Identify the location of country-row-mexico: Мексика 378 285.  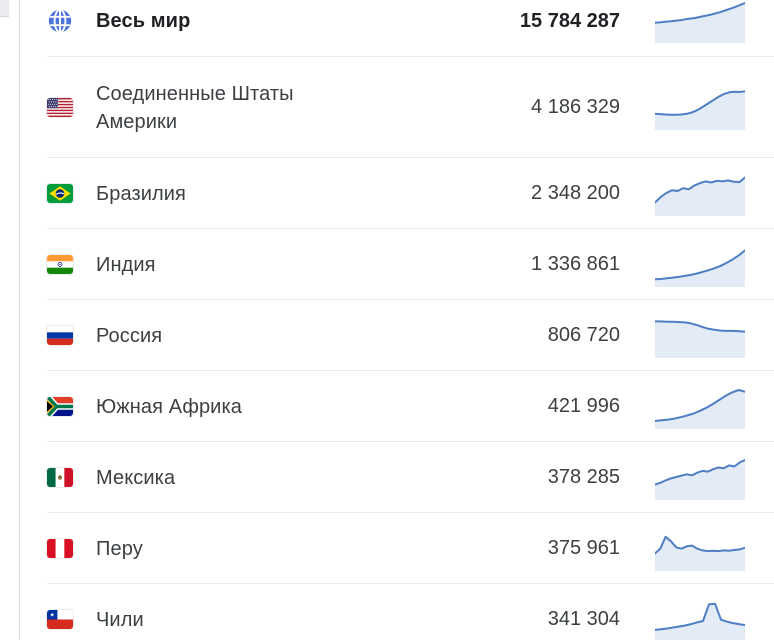
(397, 477).